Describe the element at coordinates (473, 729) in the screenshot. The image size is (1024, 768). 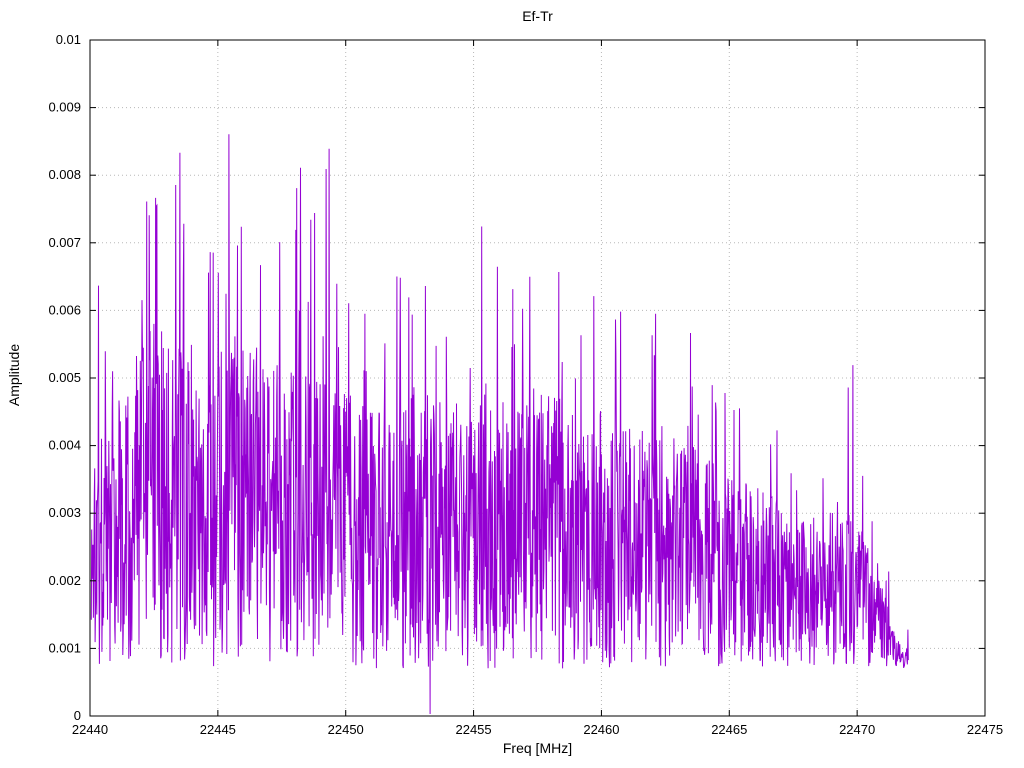
I see `tick-label: 22455` at that location.